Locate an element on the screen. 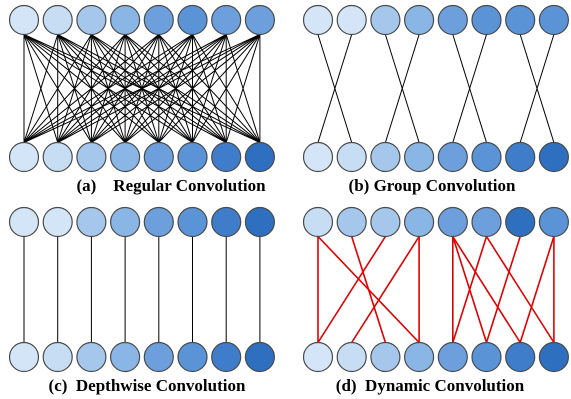 This screenshot has width=571, height=399. caption-group-convolution: (b) Group Convolution is located at coordinates (432, 185).